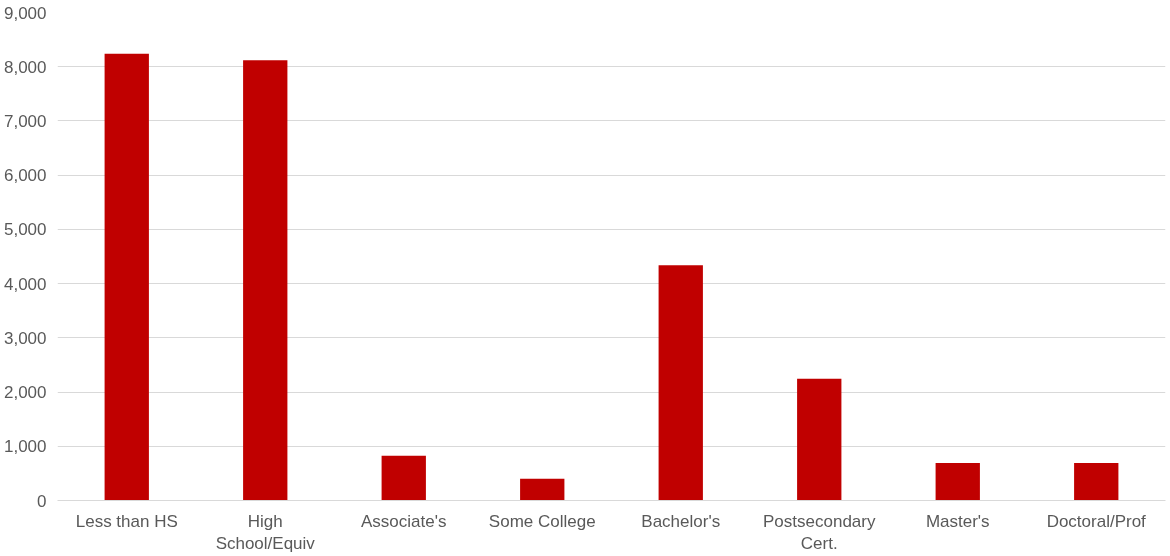  What do you see at coordinates (681, 521) in the screenshot?
I see `x-tick-label: Bachelor's` at bounding box center [681, 521].